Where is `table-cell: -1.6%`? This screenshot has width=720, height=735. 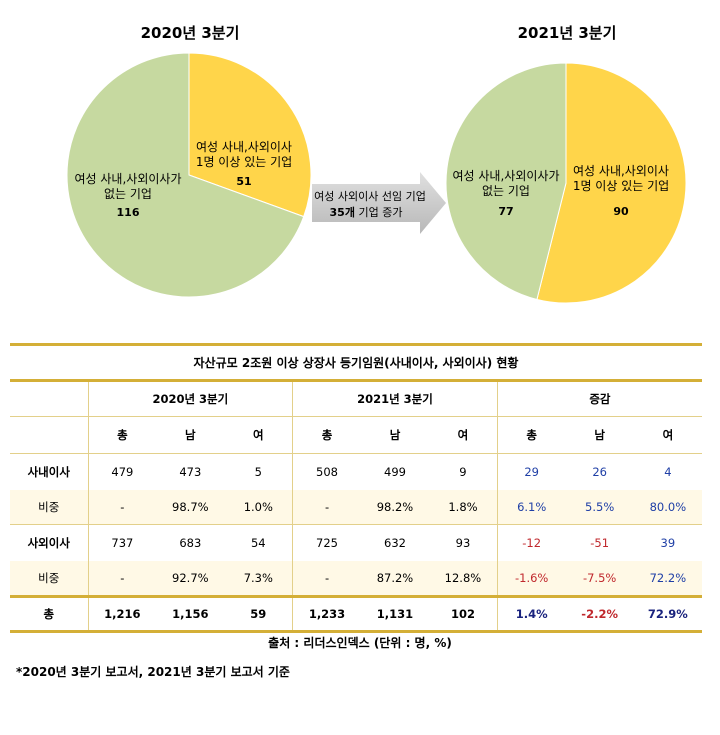
table-cell: -1.6% is located at coordinates (531, 579).